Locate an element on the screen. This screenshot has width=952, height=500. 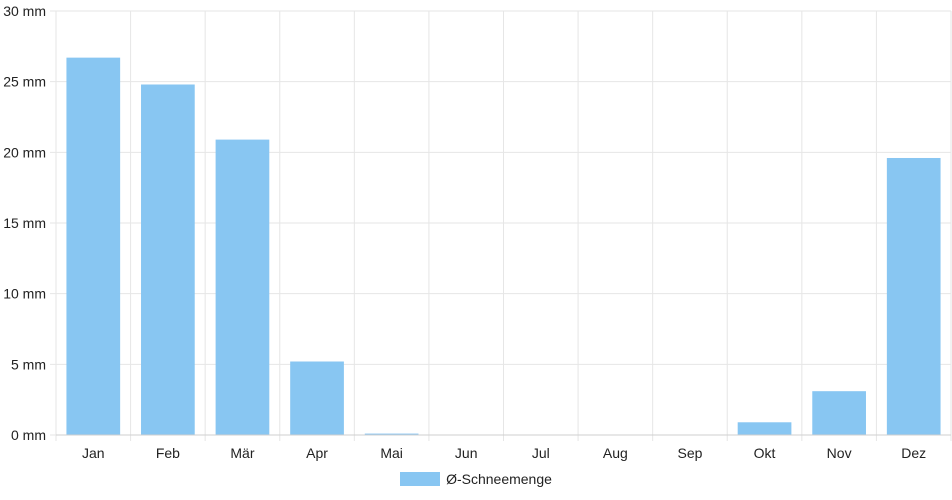
y-tick-label: 10 mm is located at coordinates (24, 294).